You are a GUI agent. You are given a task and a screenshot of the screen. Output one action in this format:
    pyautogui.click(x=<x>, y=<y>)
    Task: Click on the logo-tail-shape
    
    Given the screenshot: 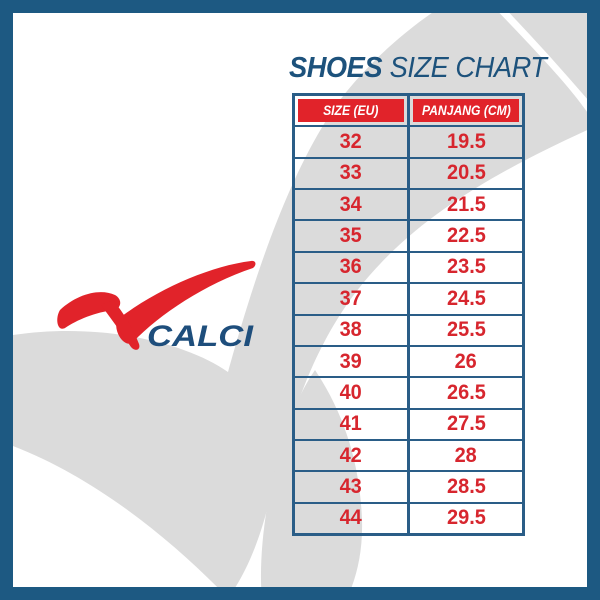 What is the action you would take?
    pyautogui.click(x=120, y=325)
    